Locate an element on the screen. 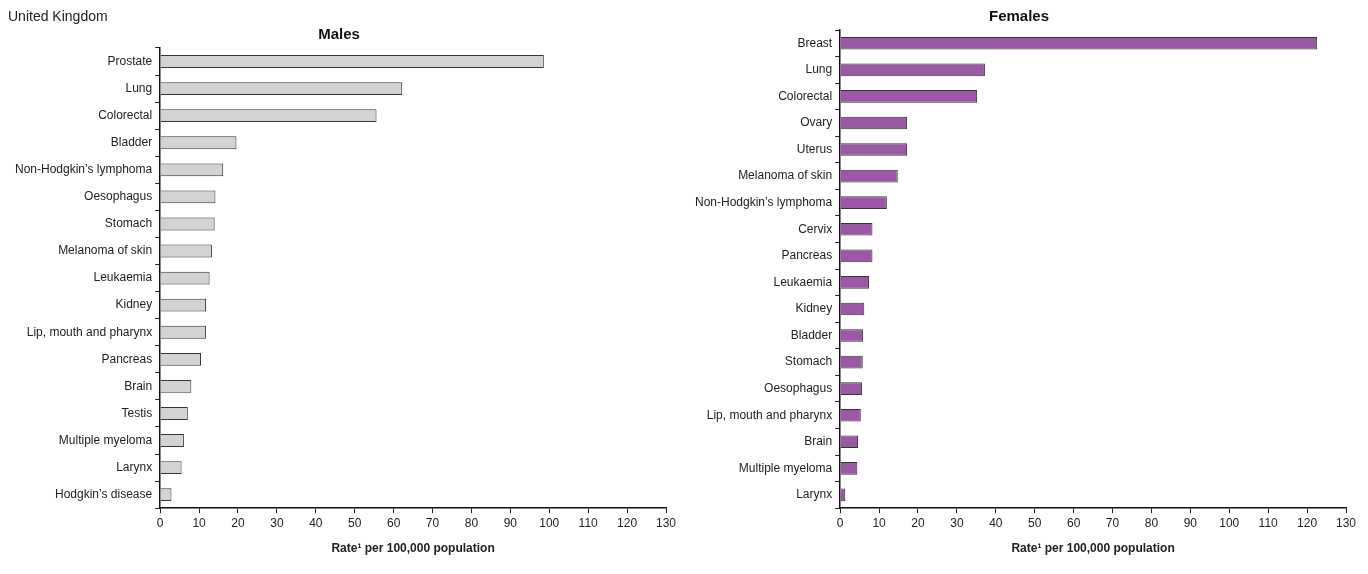 Image resolution: width=1368 pixels, height=574 pixels. y-tick-label: Hodgkin’s disease is located at coordinates (104, 493).